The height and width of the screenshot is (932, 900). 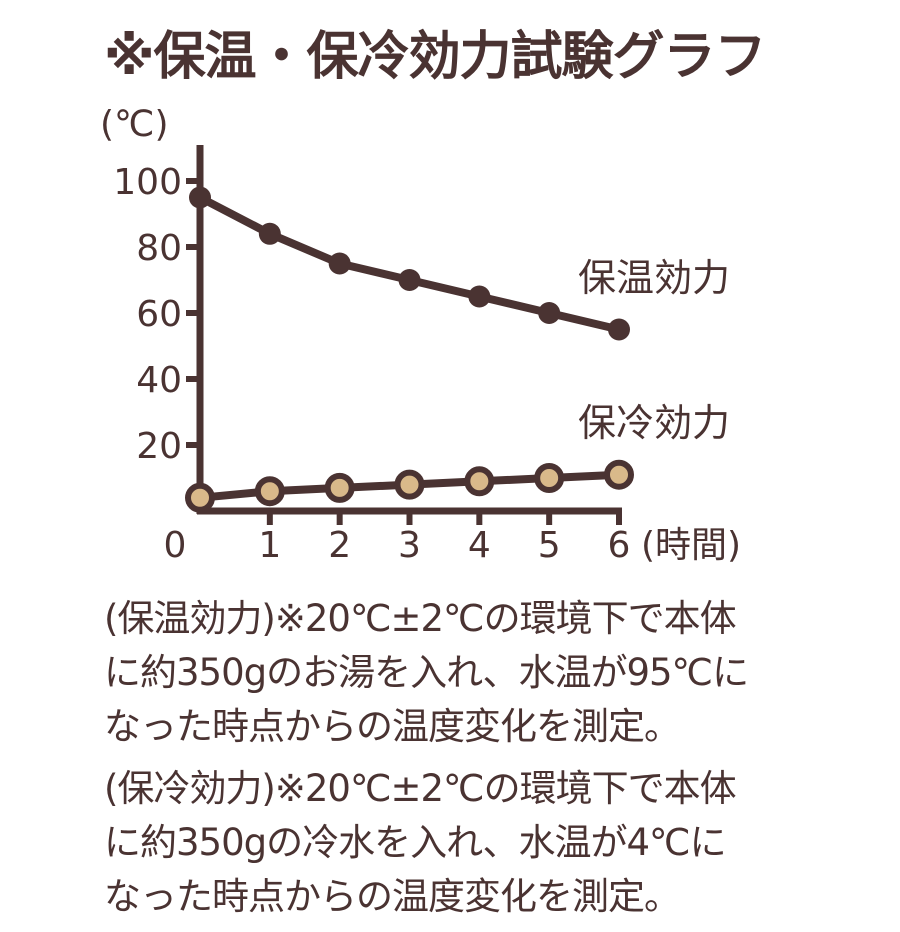 What do you see at coordinates (134, 124) in the screenshot?
I see `y-axis-label: (℃)` at bounding box center [134, 124].